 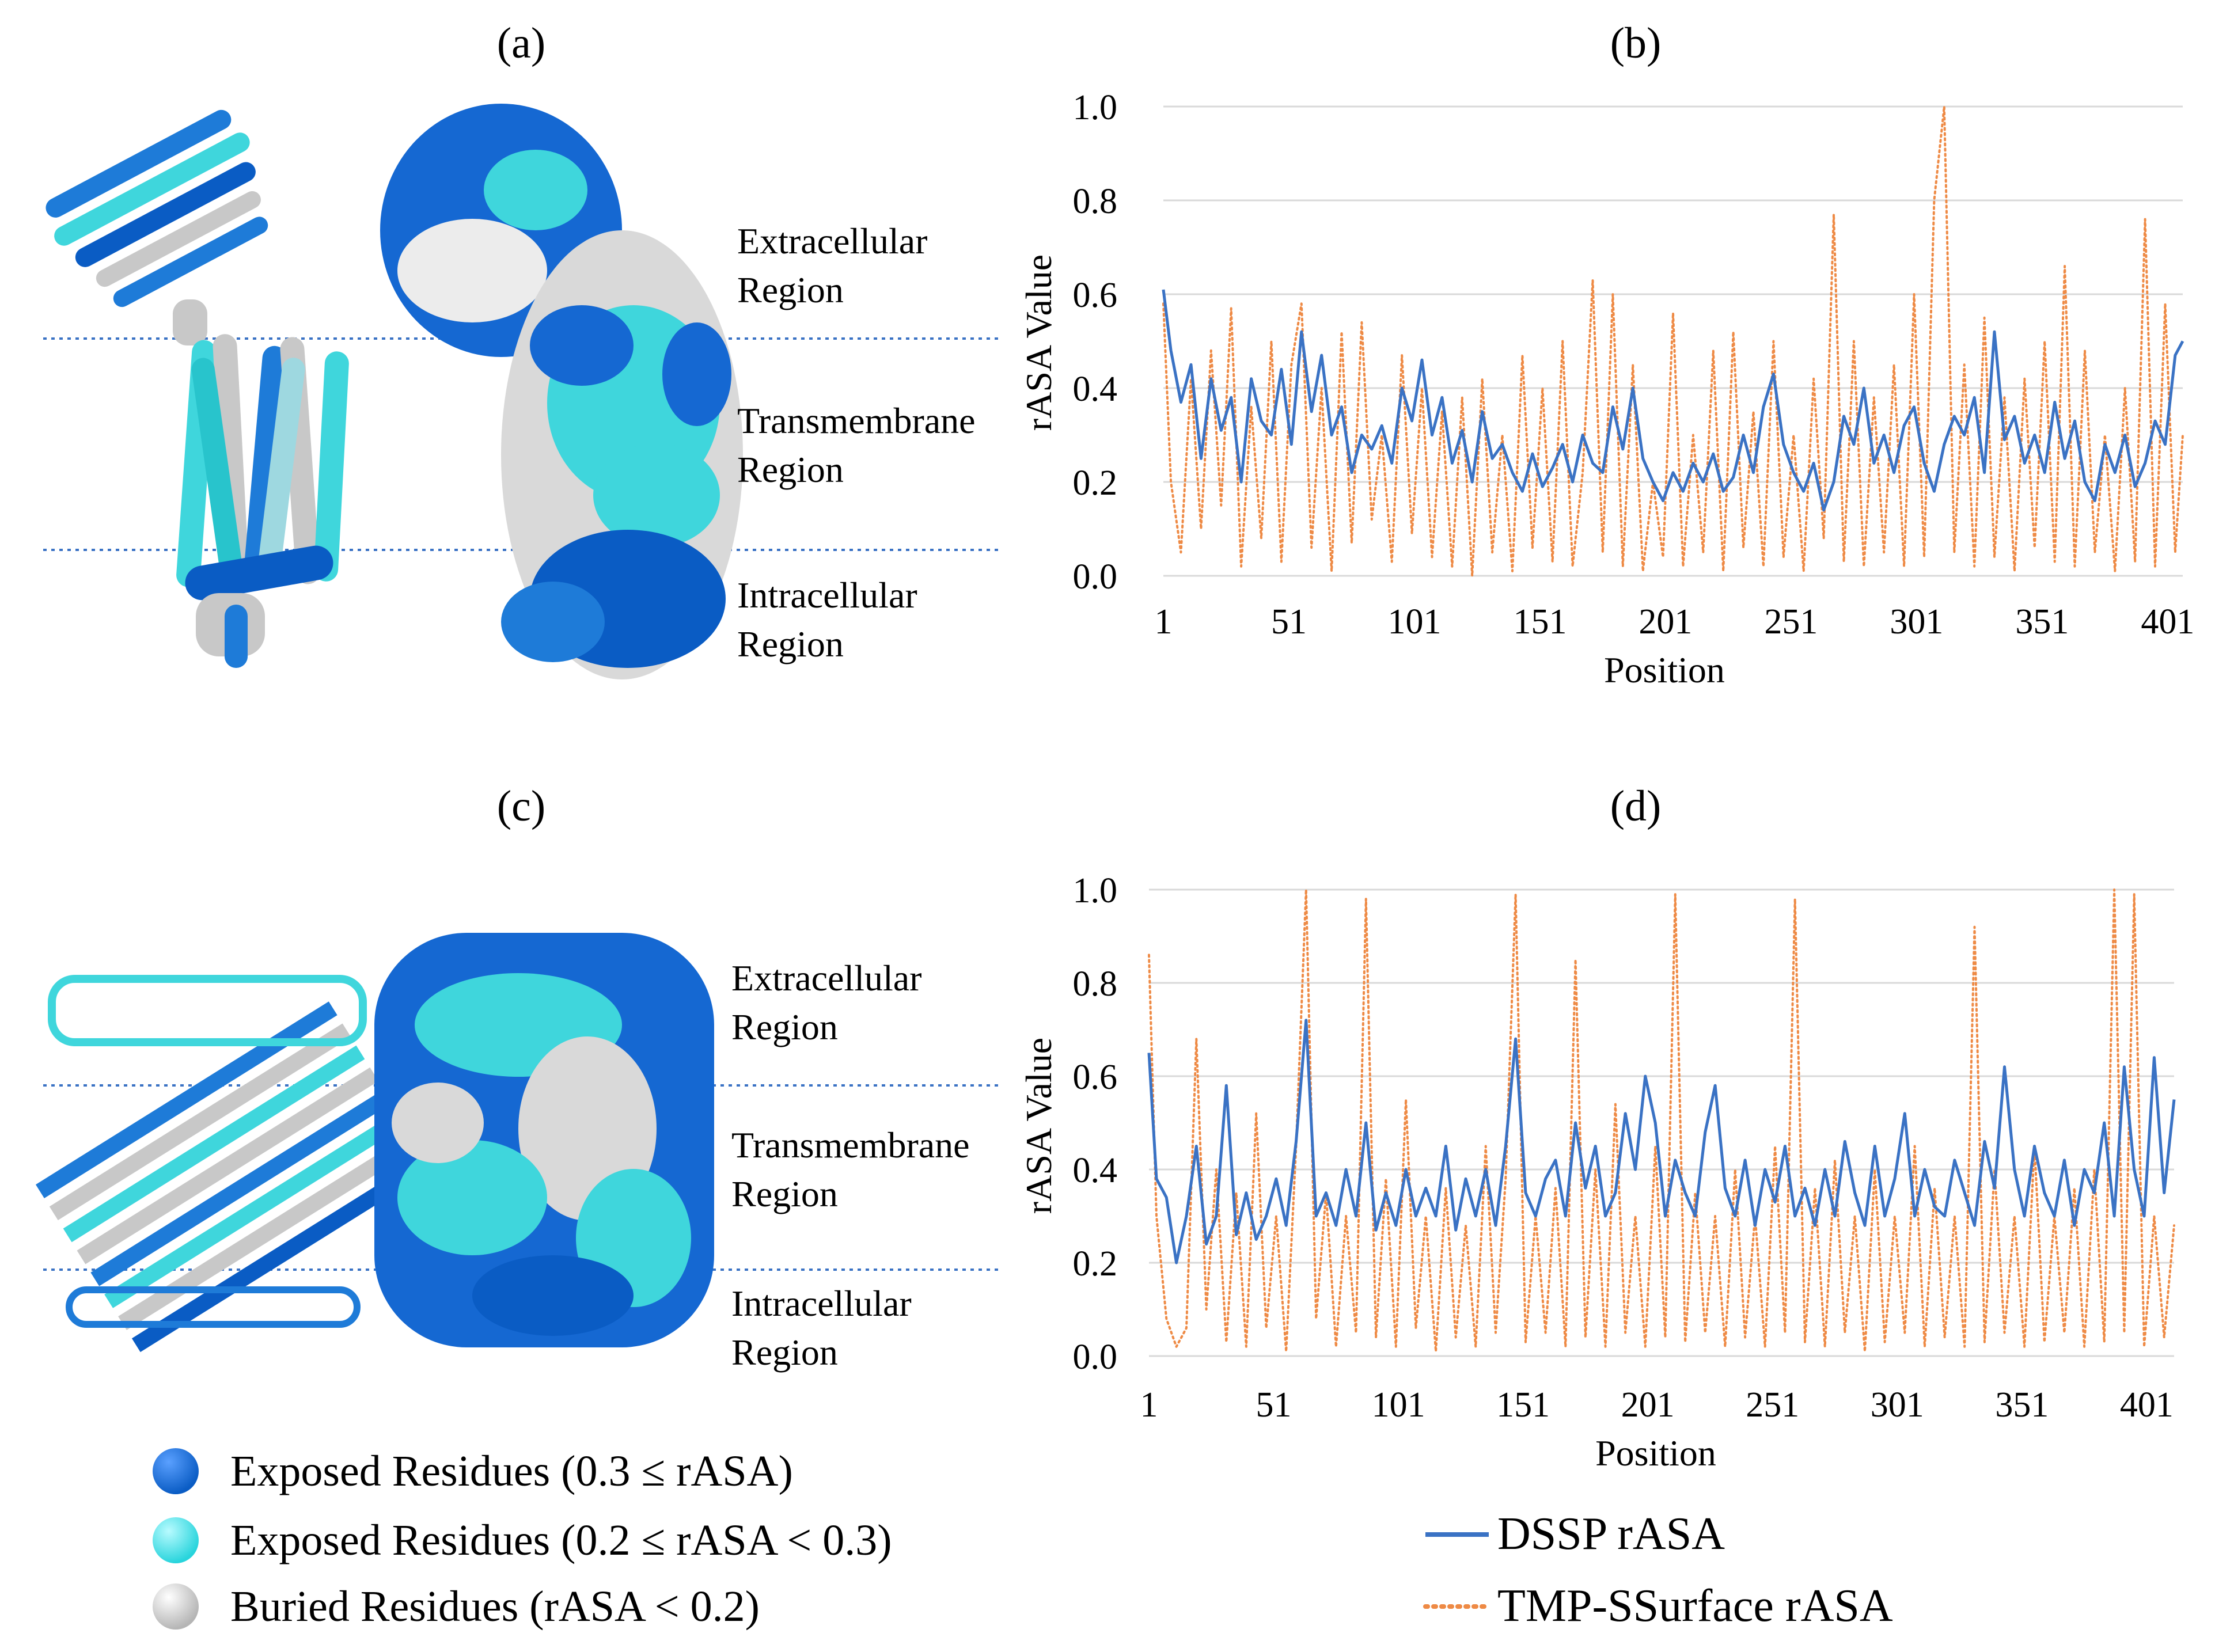 I want to click on xtick-label-d-4: 201, so click(x=1648, y=1405).